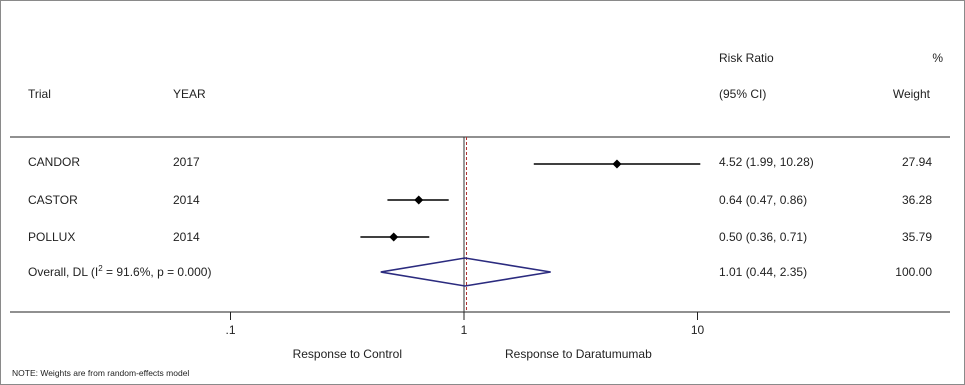 This screenshot has width=965, height=385. Describe the element at coordinates (763, 272) in the screenshot. I see `overall-ci-text: 1.01 (0.44, 2.35)` at that location.